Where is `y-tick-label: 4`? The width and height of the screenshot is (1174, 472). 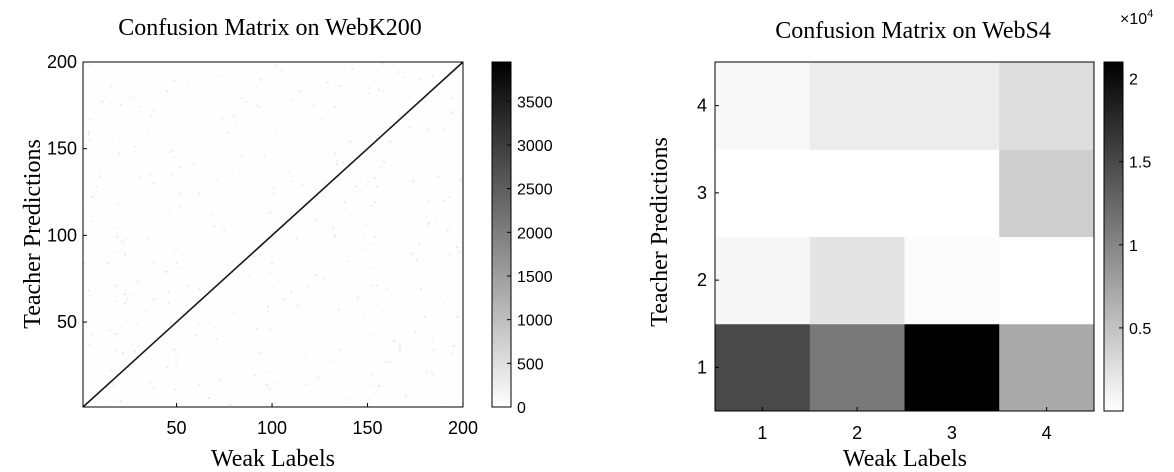 y-tick-label: 4 is located at coordinates (702, 106).